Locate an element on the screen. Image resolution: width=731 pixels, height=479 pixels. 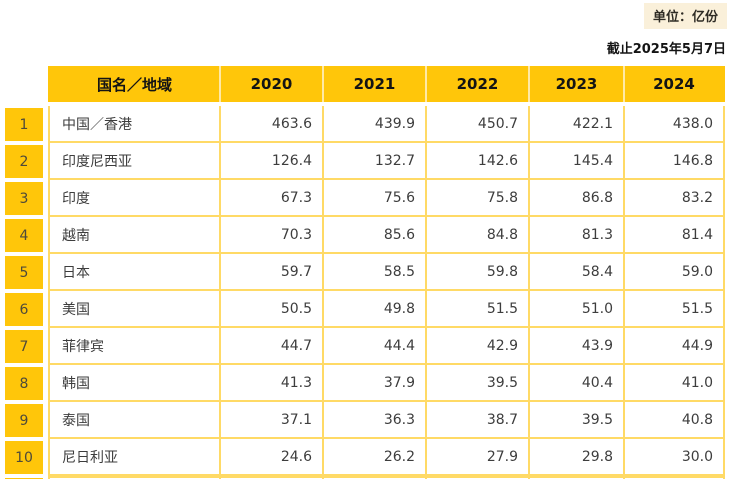
row-value: 40.4 is located at coordinates (577, 383).